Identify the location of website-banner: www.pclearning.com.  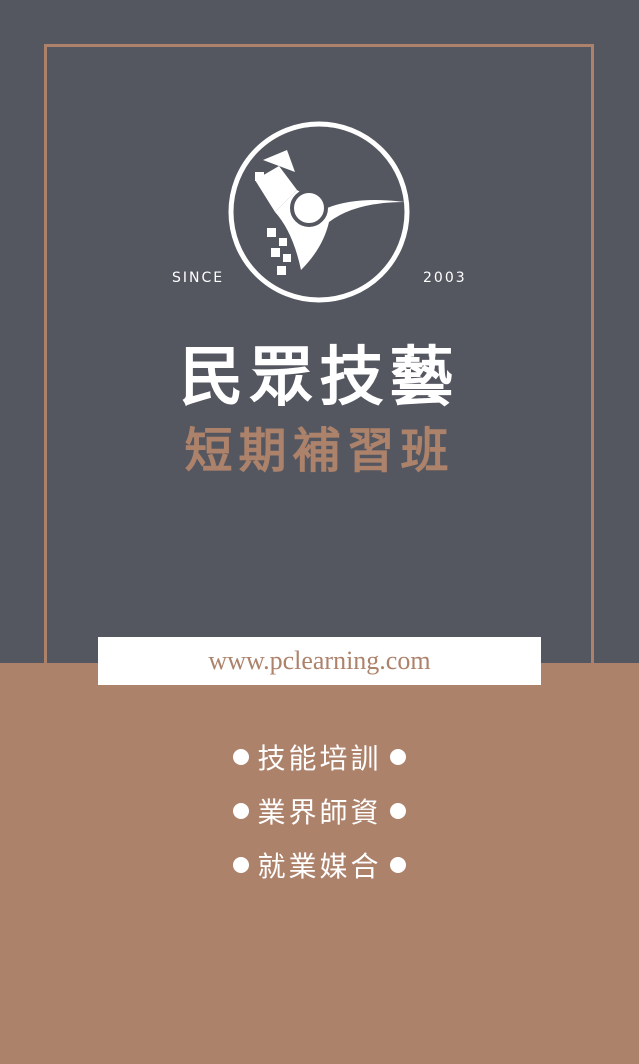
(319, 661).